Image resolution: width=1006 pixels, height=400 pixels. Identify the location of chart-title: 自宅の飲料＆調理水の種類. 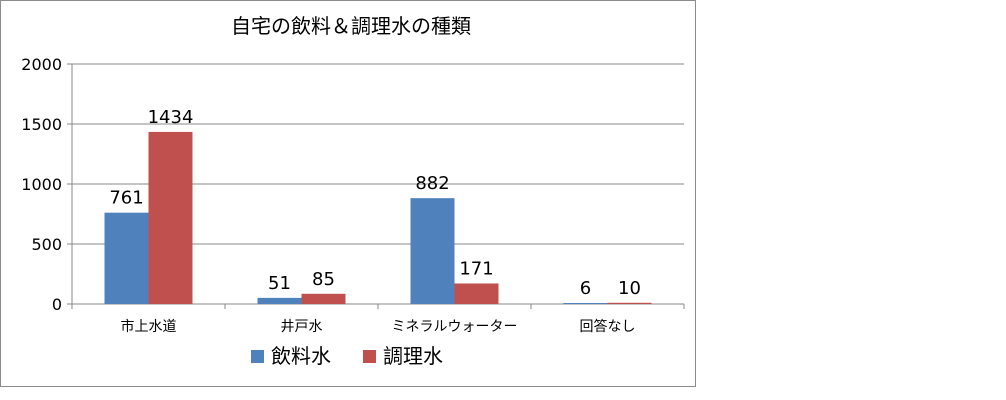
(351, 26).